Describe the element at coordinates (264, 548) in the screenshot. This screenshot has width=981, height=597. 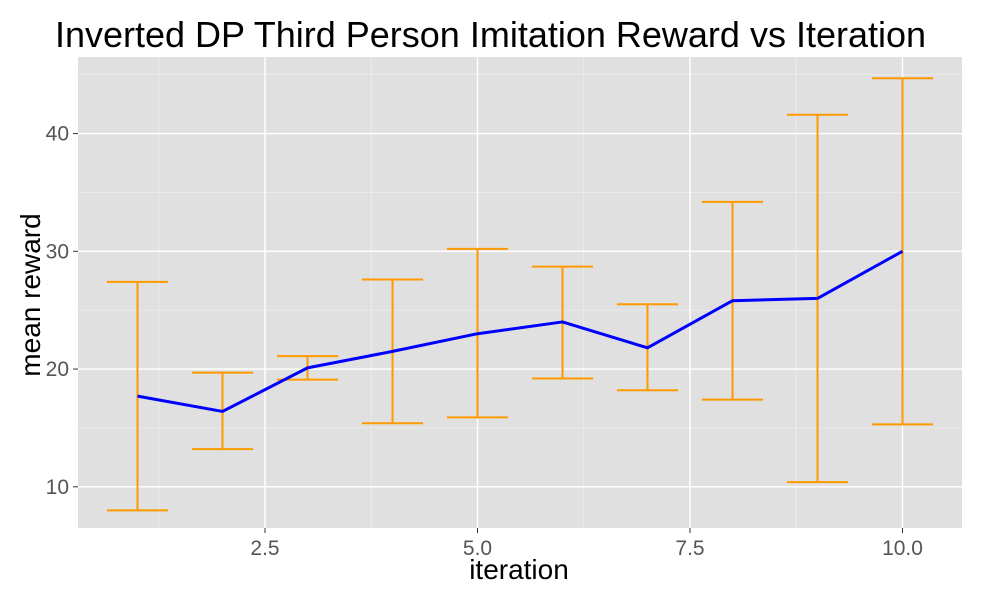
I see `x-tick-label: 2.5` at that location.